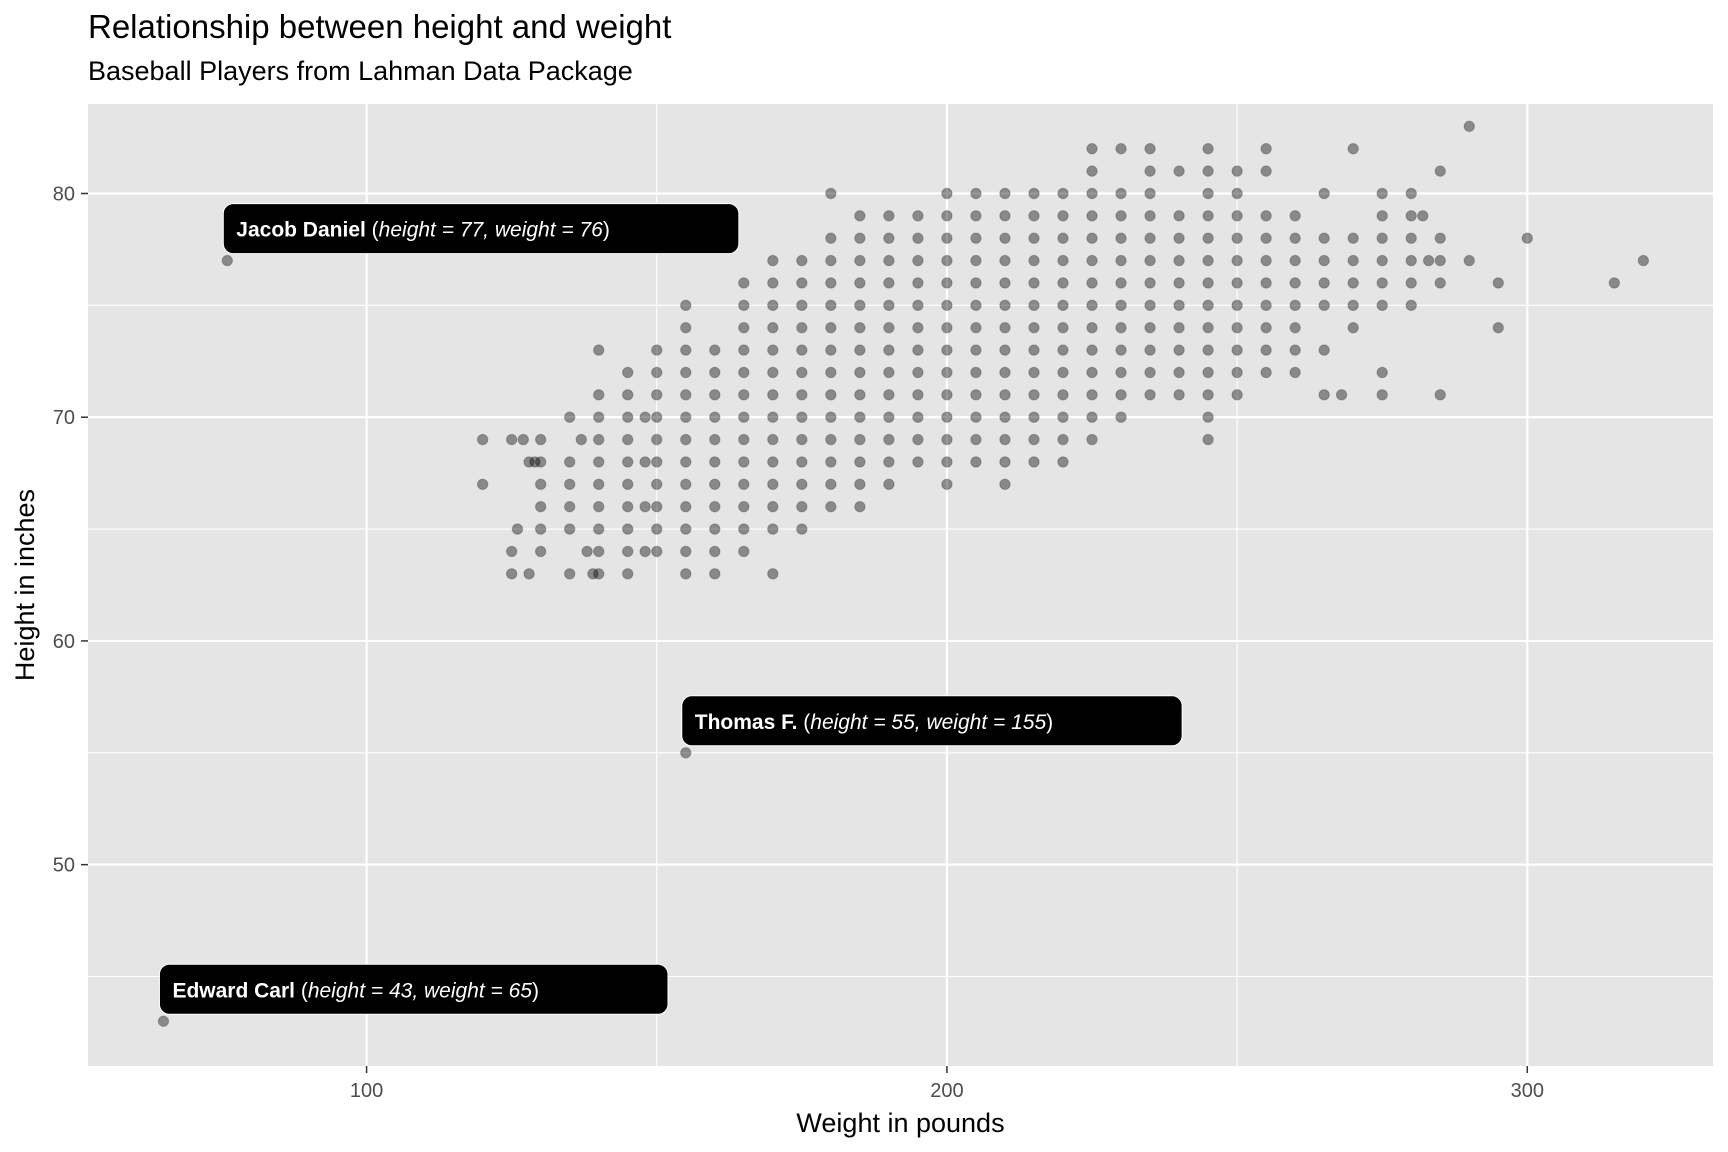  Describe the element at coordinates (372, 230) in the screenshot. I see `label-paren-open: (` at that location.